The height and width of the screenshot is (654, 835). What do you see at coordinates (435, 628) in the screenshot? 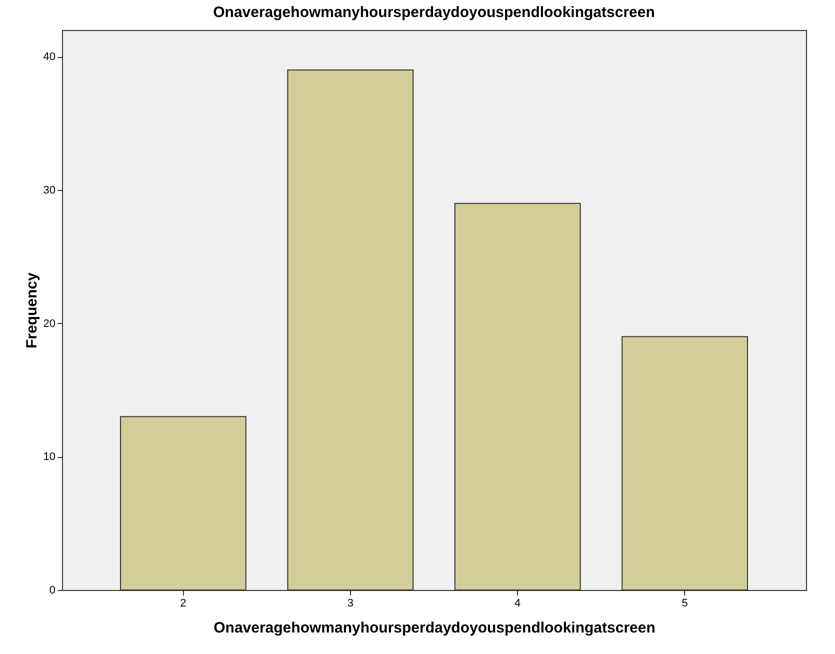
I see `x-axis-title: Onaveragehowmanyhoursperdaydoyouspendlookingatscreen` at bounding box center [435, 628].